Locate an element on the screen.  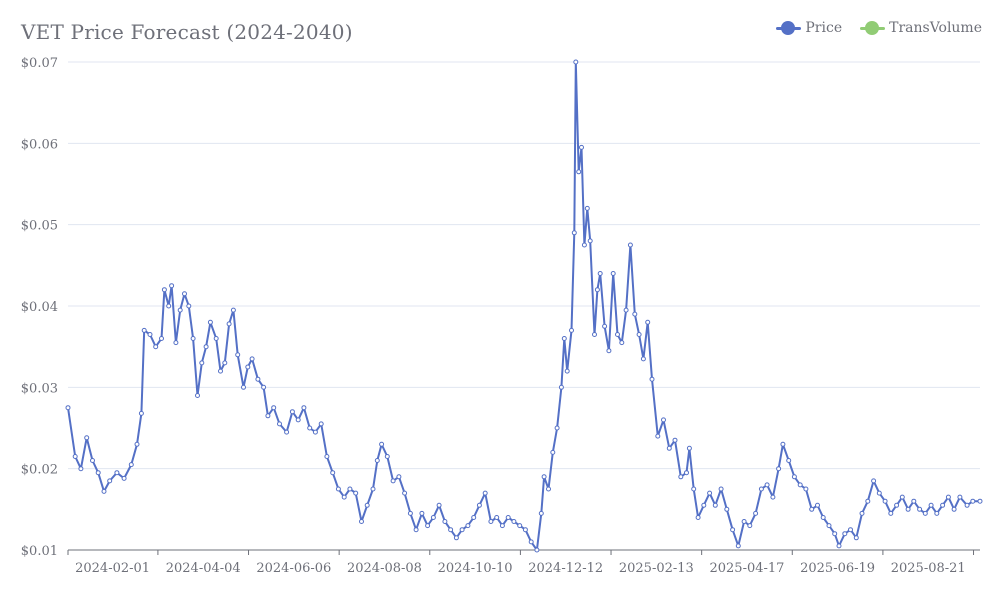
legend-item-price: Price is located at coordinates (809, 28).